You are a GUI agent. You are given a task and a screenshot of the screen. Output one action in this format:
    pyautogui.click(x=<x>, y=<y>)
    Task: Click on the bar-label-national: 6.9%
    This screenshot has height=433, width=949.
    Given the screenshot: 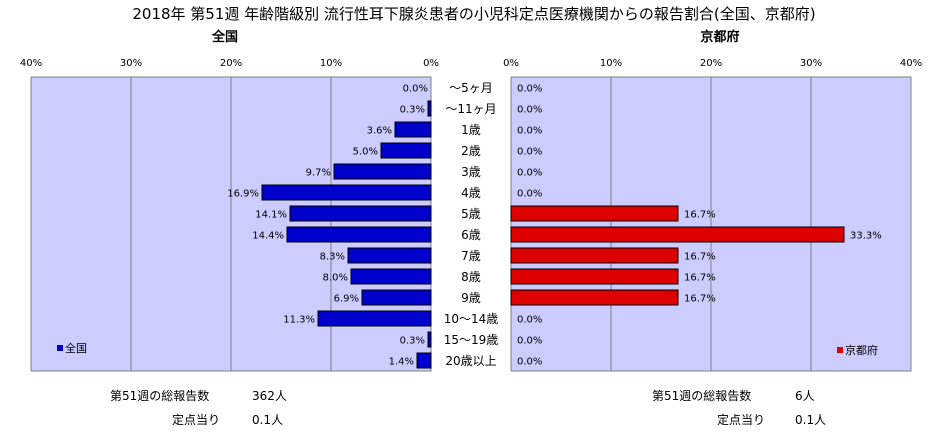 What is the action you would take?
    pyautogui.click(x=346, y=299)
    